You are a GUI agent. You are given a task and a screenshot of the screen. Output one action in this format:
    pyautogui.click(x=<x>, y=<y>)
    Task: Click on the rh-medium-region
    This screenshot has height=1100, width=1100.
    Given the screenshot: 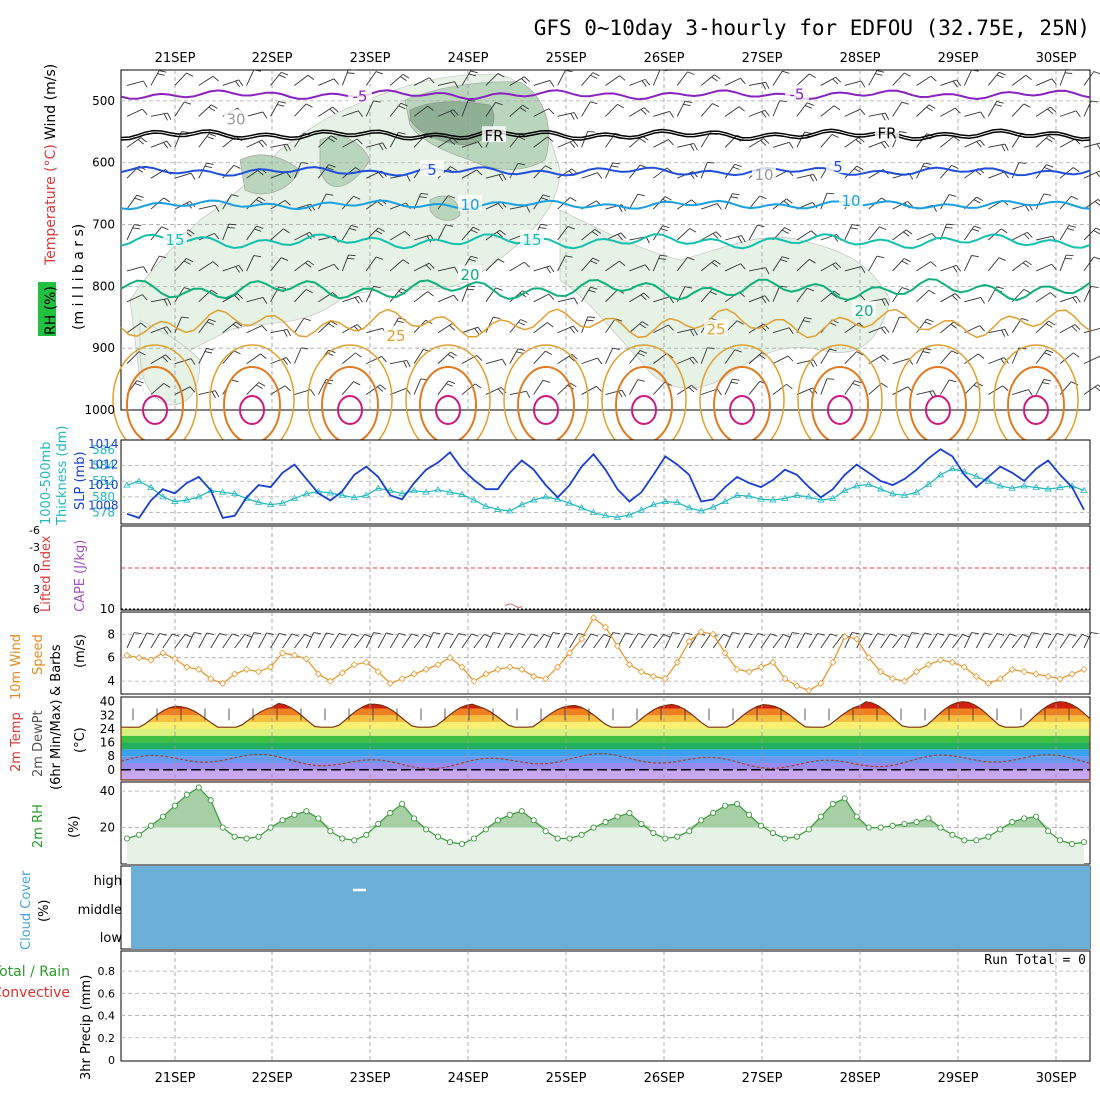 What is the action you would take?
    pyautogui.click(x=345, y=161)
    